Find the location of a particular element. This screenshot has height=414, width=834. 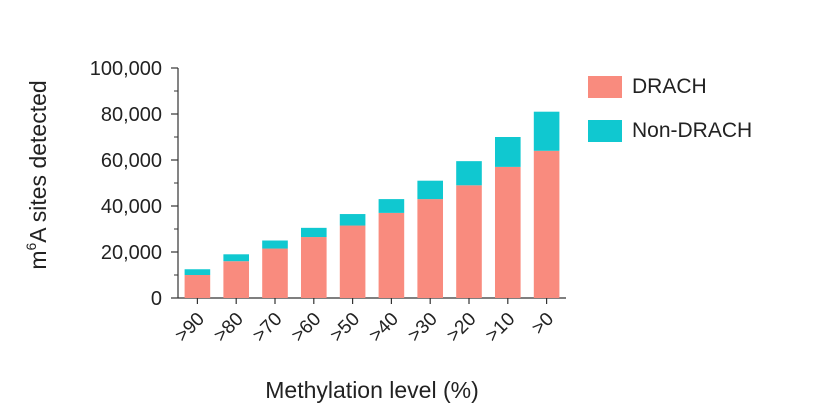

legend-label-drach: DRACH is located at coordinates (669, 86).